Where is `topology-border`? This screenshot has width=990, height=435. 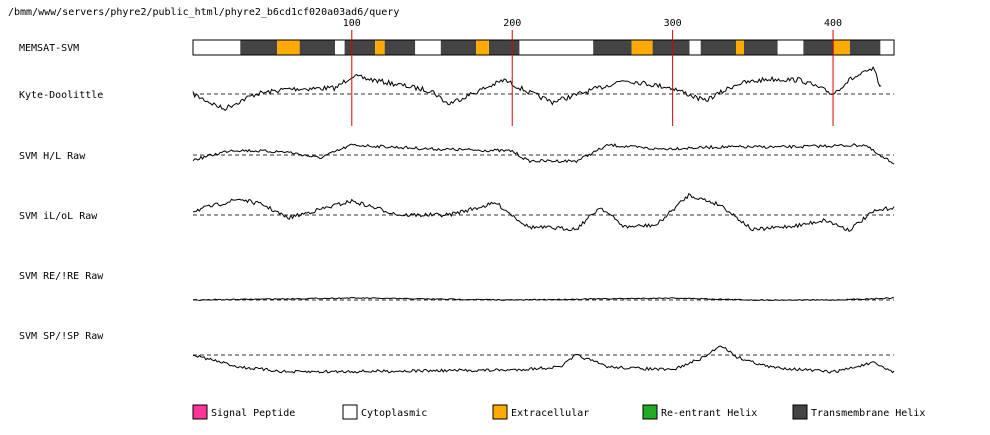
topology-border is located at coordinates (543, 47).